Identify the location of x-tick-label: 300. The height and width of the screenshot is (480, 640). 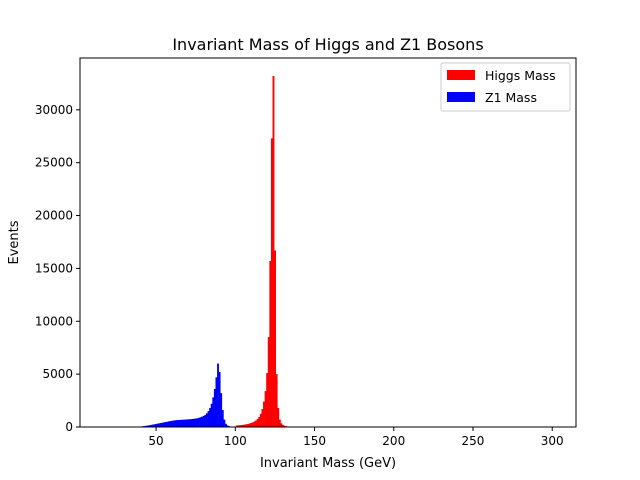
(552, 441).